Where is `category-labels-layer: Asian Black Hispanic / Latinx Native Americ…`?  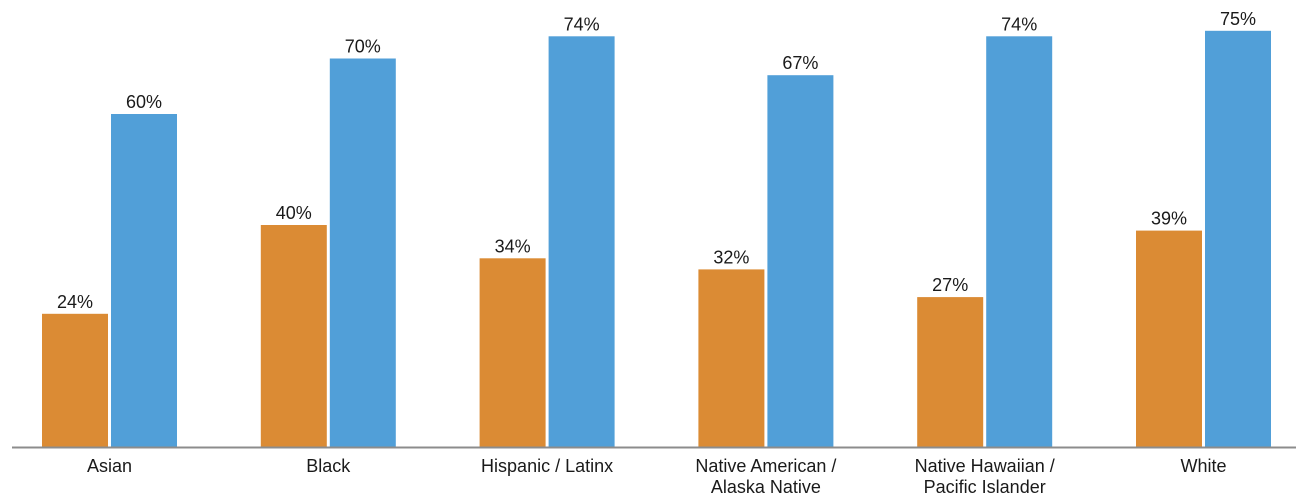 category-labels-layer: Asian Black Hispanic / Latinx Native Americ… is located at coordinates (657, 476).